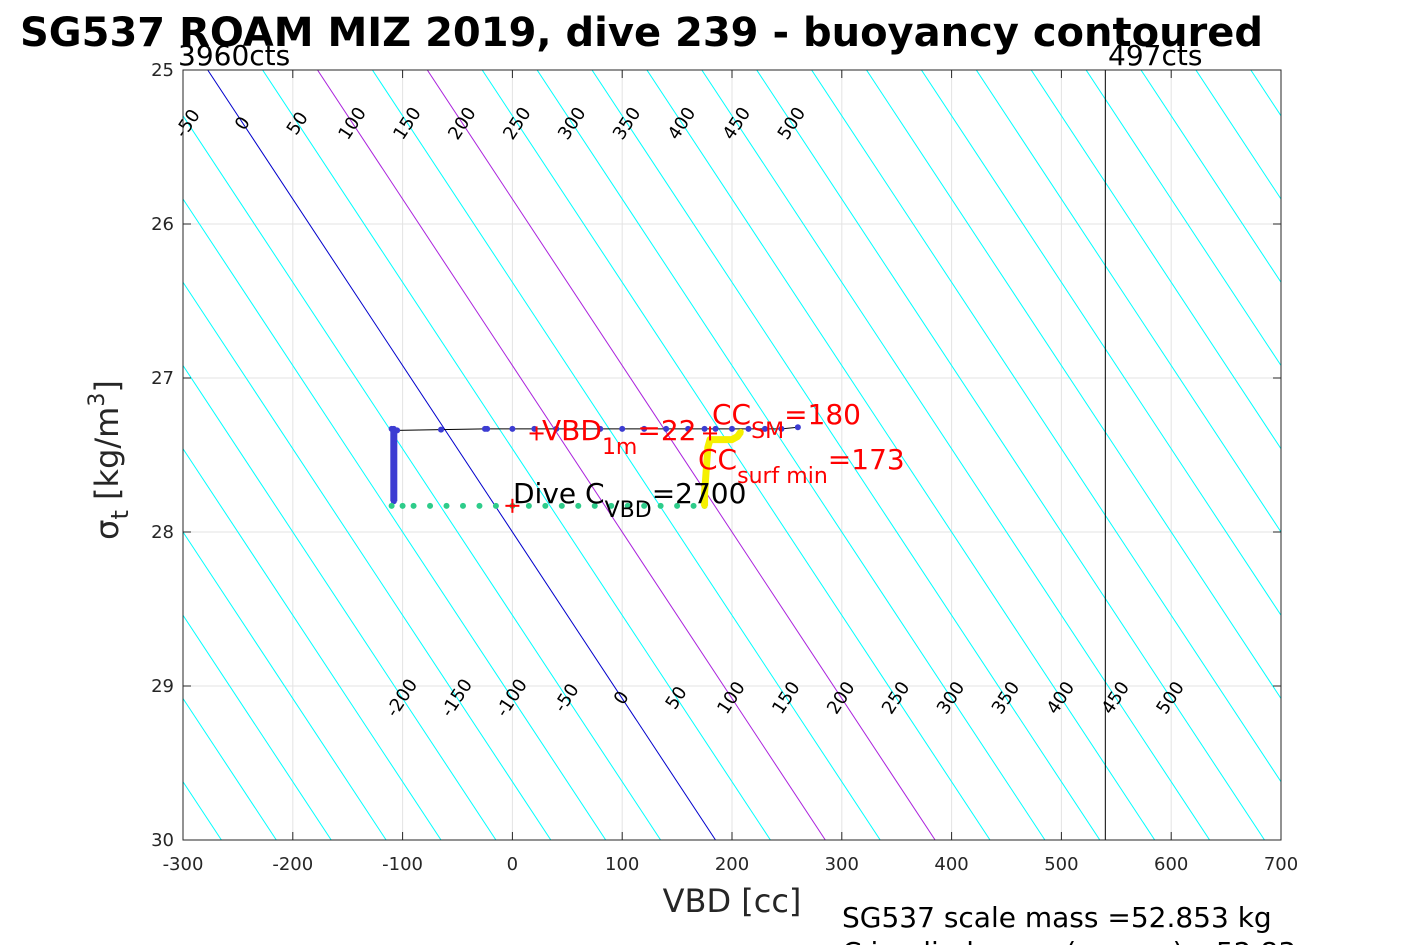 Image resolution: width=1417 pixels, height=945 pixels. I want to click on y-tick-label: 26, so click(162, 224).